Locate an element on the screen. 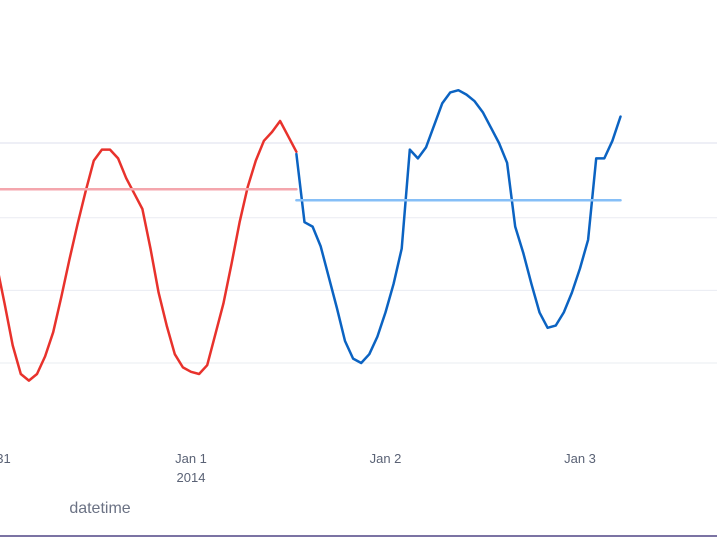 The height and width of the screenshot is (537, 717). x-tick-label: Jan 2 is located at coordinates (386, 458).